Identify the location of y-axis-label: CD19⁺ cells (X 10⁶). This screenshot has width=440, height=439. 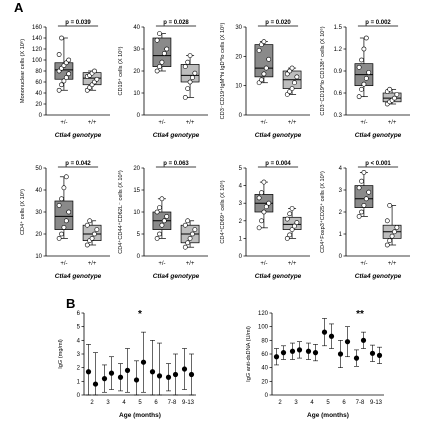
(120, 70).